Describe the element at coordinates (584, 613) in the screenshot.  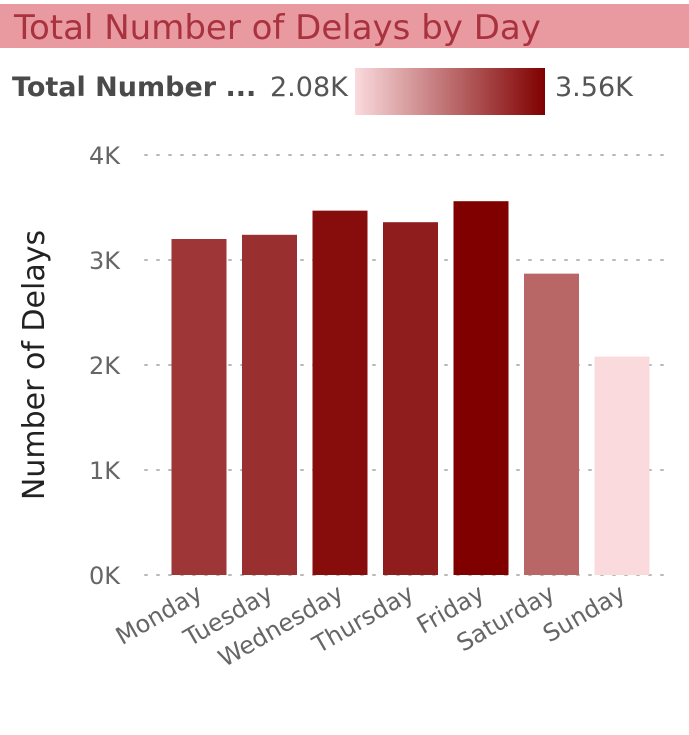
I see `x-tick-label: Sunday` at that location.